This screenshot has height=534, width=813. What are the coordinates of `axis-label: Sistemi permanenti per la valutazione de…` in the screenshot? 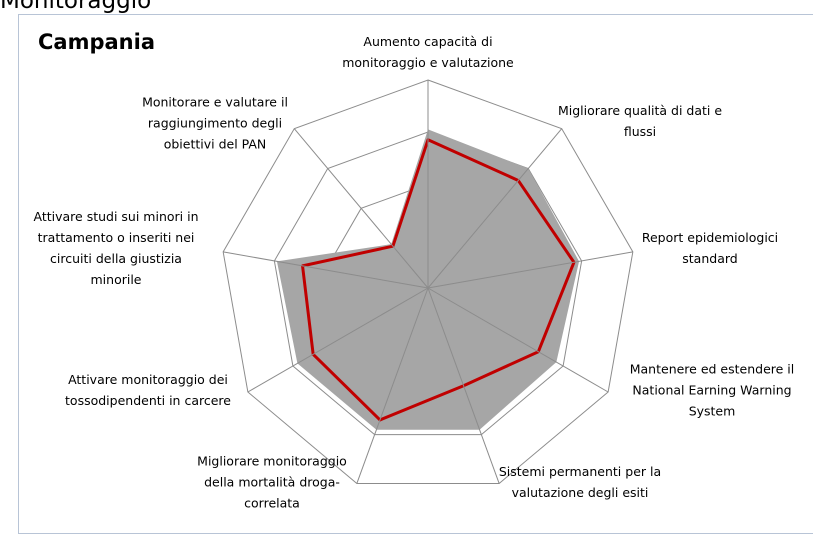 It's located at (580, 482).